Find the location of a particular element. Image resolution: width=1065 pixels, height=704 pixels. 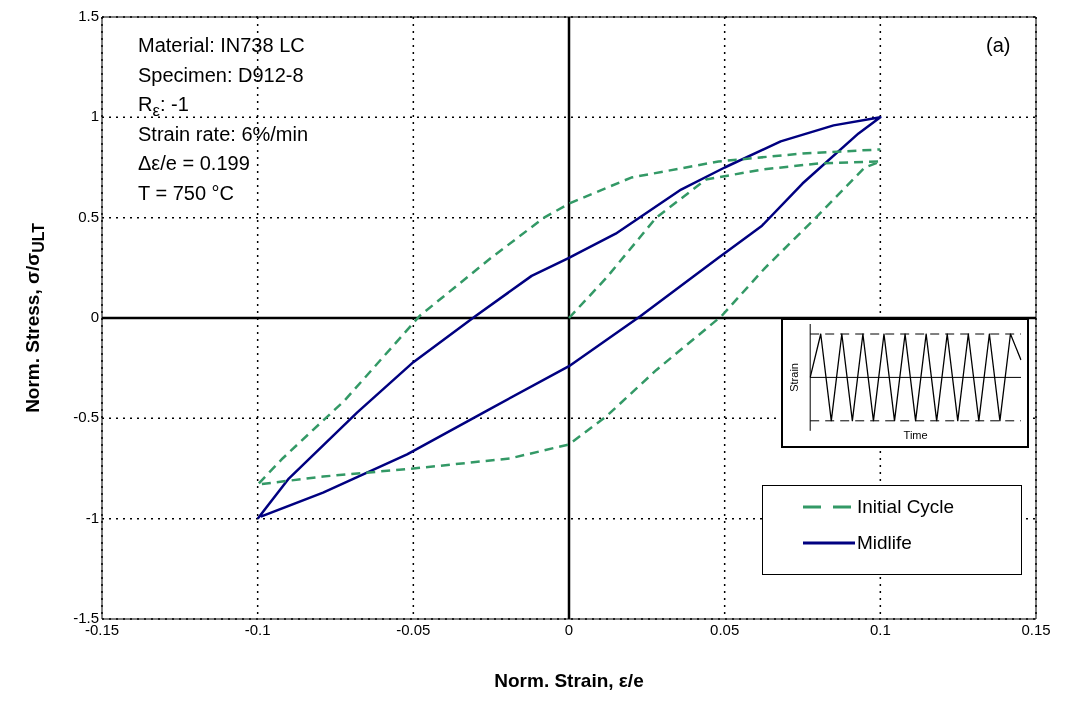

annotation: (a) is located at coordinates (998, 45).